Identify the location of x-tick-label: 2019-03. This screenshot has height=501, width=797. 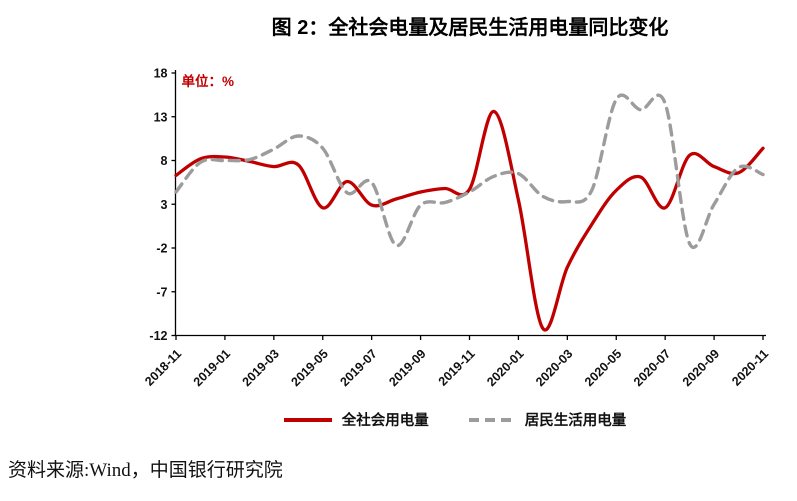
(261, 368).